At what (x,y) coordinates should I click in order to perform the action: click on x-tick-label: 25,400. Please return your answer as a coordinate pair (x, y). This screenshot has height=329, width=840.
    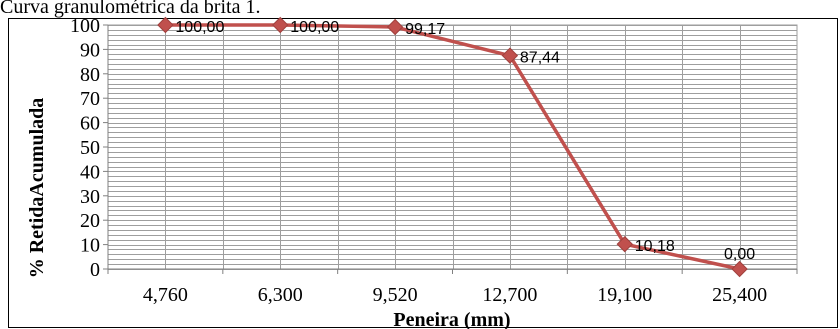
    Looking at the image, I should click on (739, 295).